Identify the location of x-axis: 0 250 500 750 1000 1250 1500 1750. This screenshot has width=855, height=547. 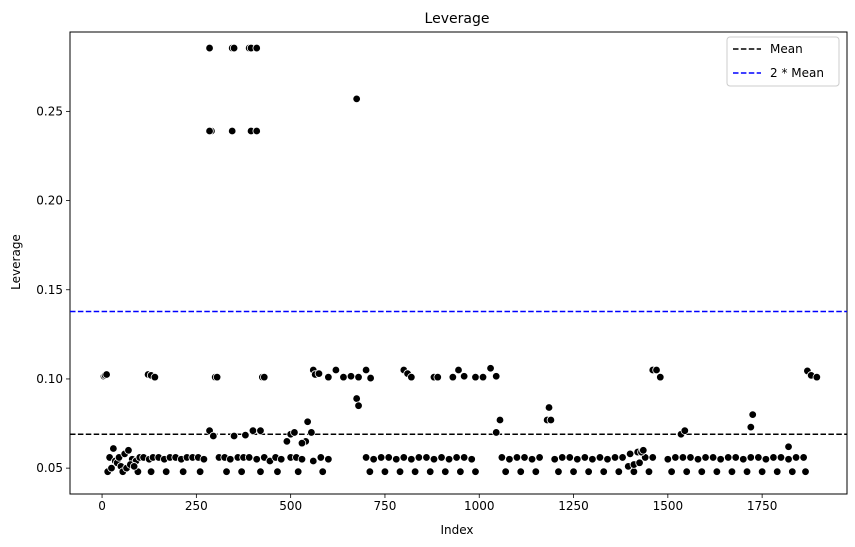
(437, 503).